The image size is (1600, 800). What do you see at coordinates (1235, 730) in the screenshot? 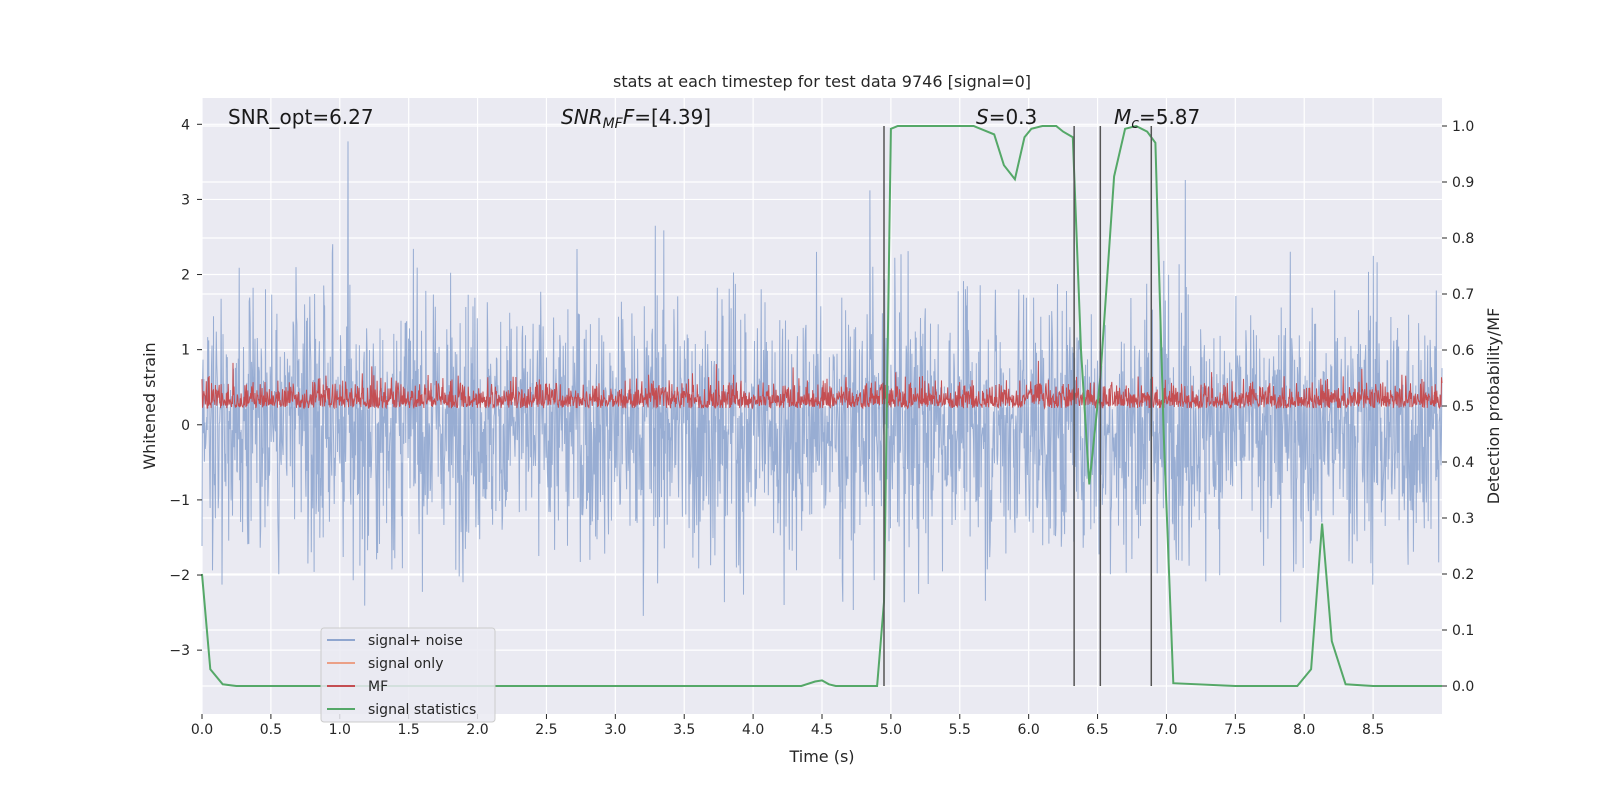
I see `x-tick-label-15: 7.5` at bounding box center [1235, 730].